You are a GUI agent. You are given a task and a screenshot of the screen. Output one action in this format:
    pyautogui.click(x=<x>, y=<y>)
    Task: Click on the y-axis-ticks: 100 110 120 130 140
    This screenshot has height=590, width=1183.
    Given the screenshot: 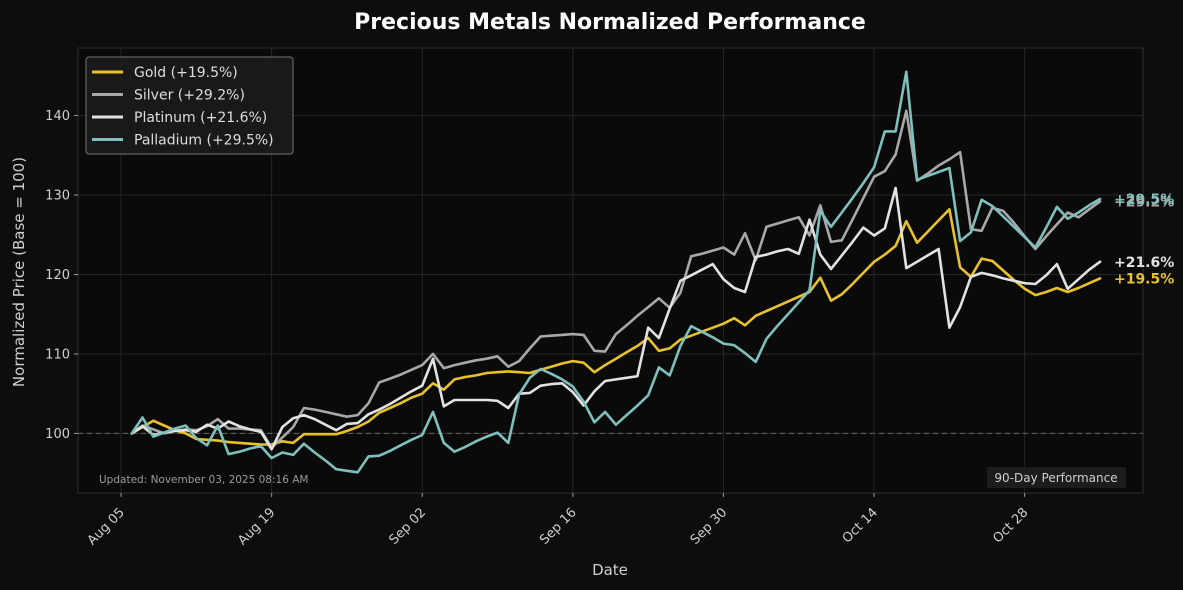 What is the action you would take?
    pyautogui.click(x=61, y=275)
    